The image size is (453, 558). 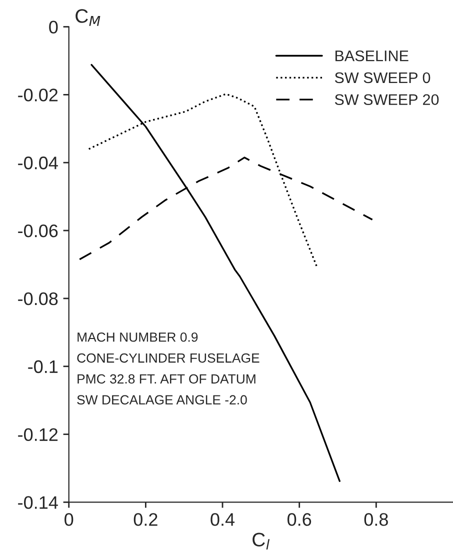 I want to click on legend-label: SW SWEEP 20, so click(x=386, y=100).